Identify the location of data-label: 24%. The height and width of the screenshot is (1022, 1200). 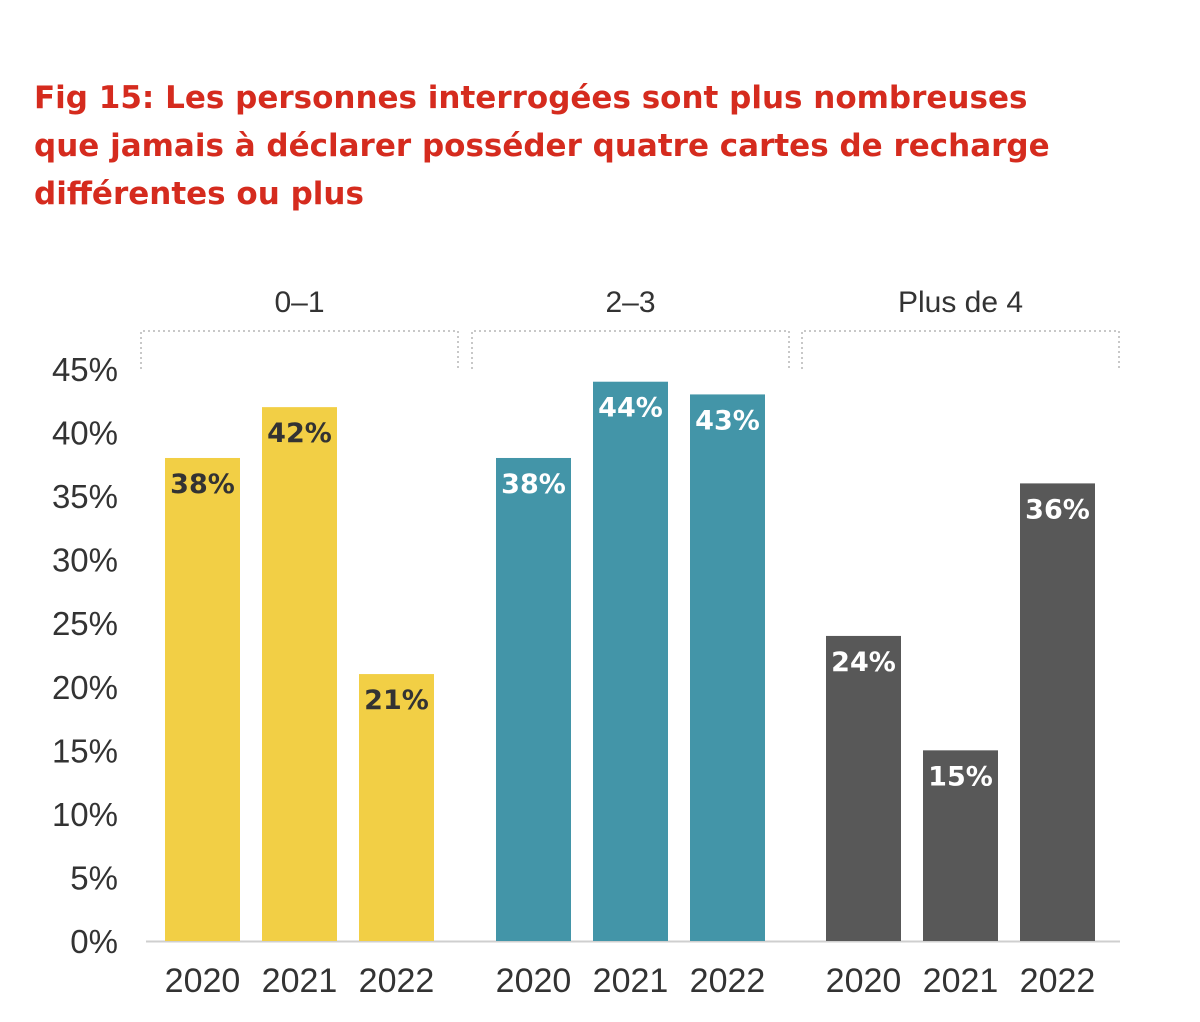
(863, 662).